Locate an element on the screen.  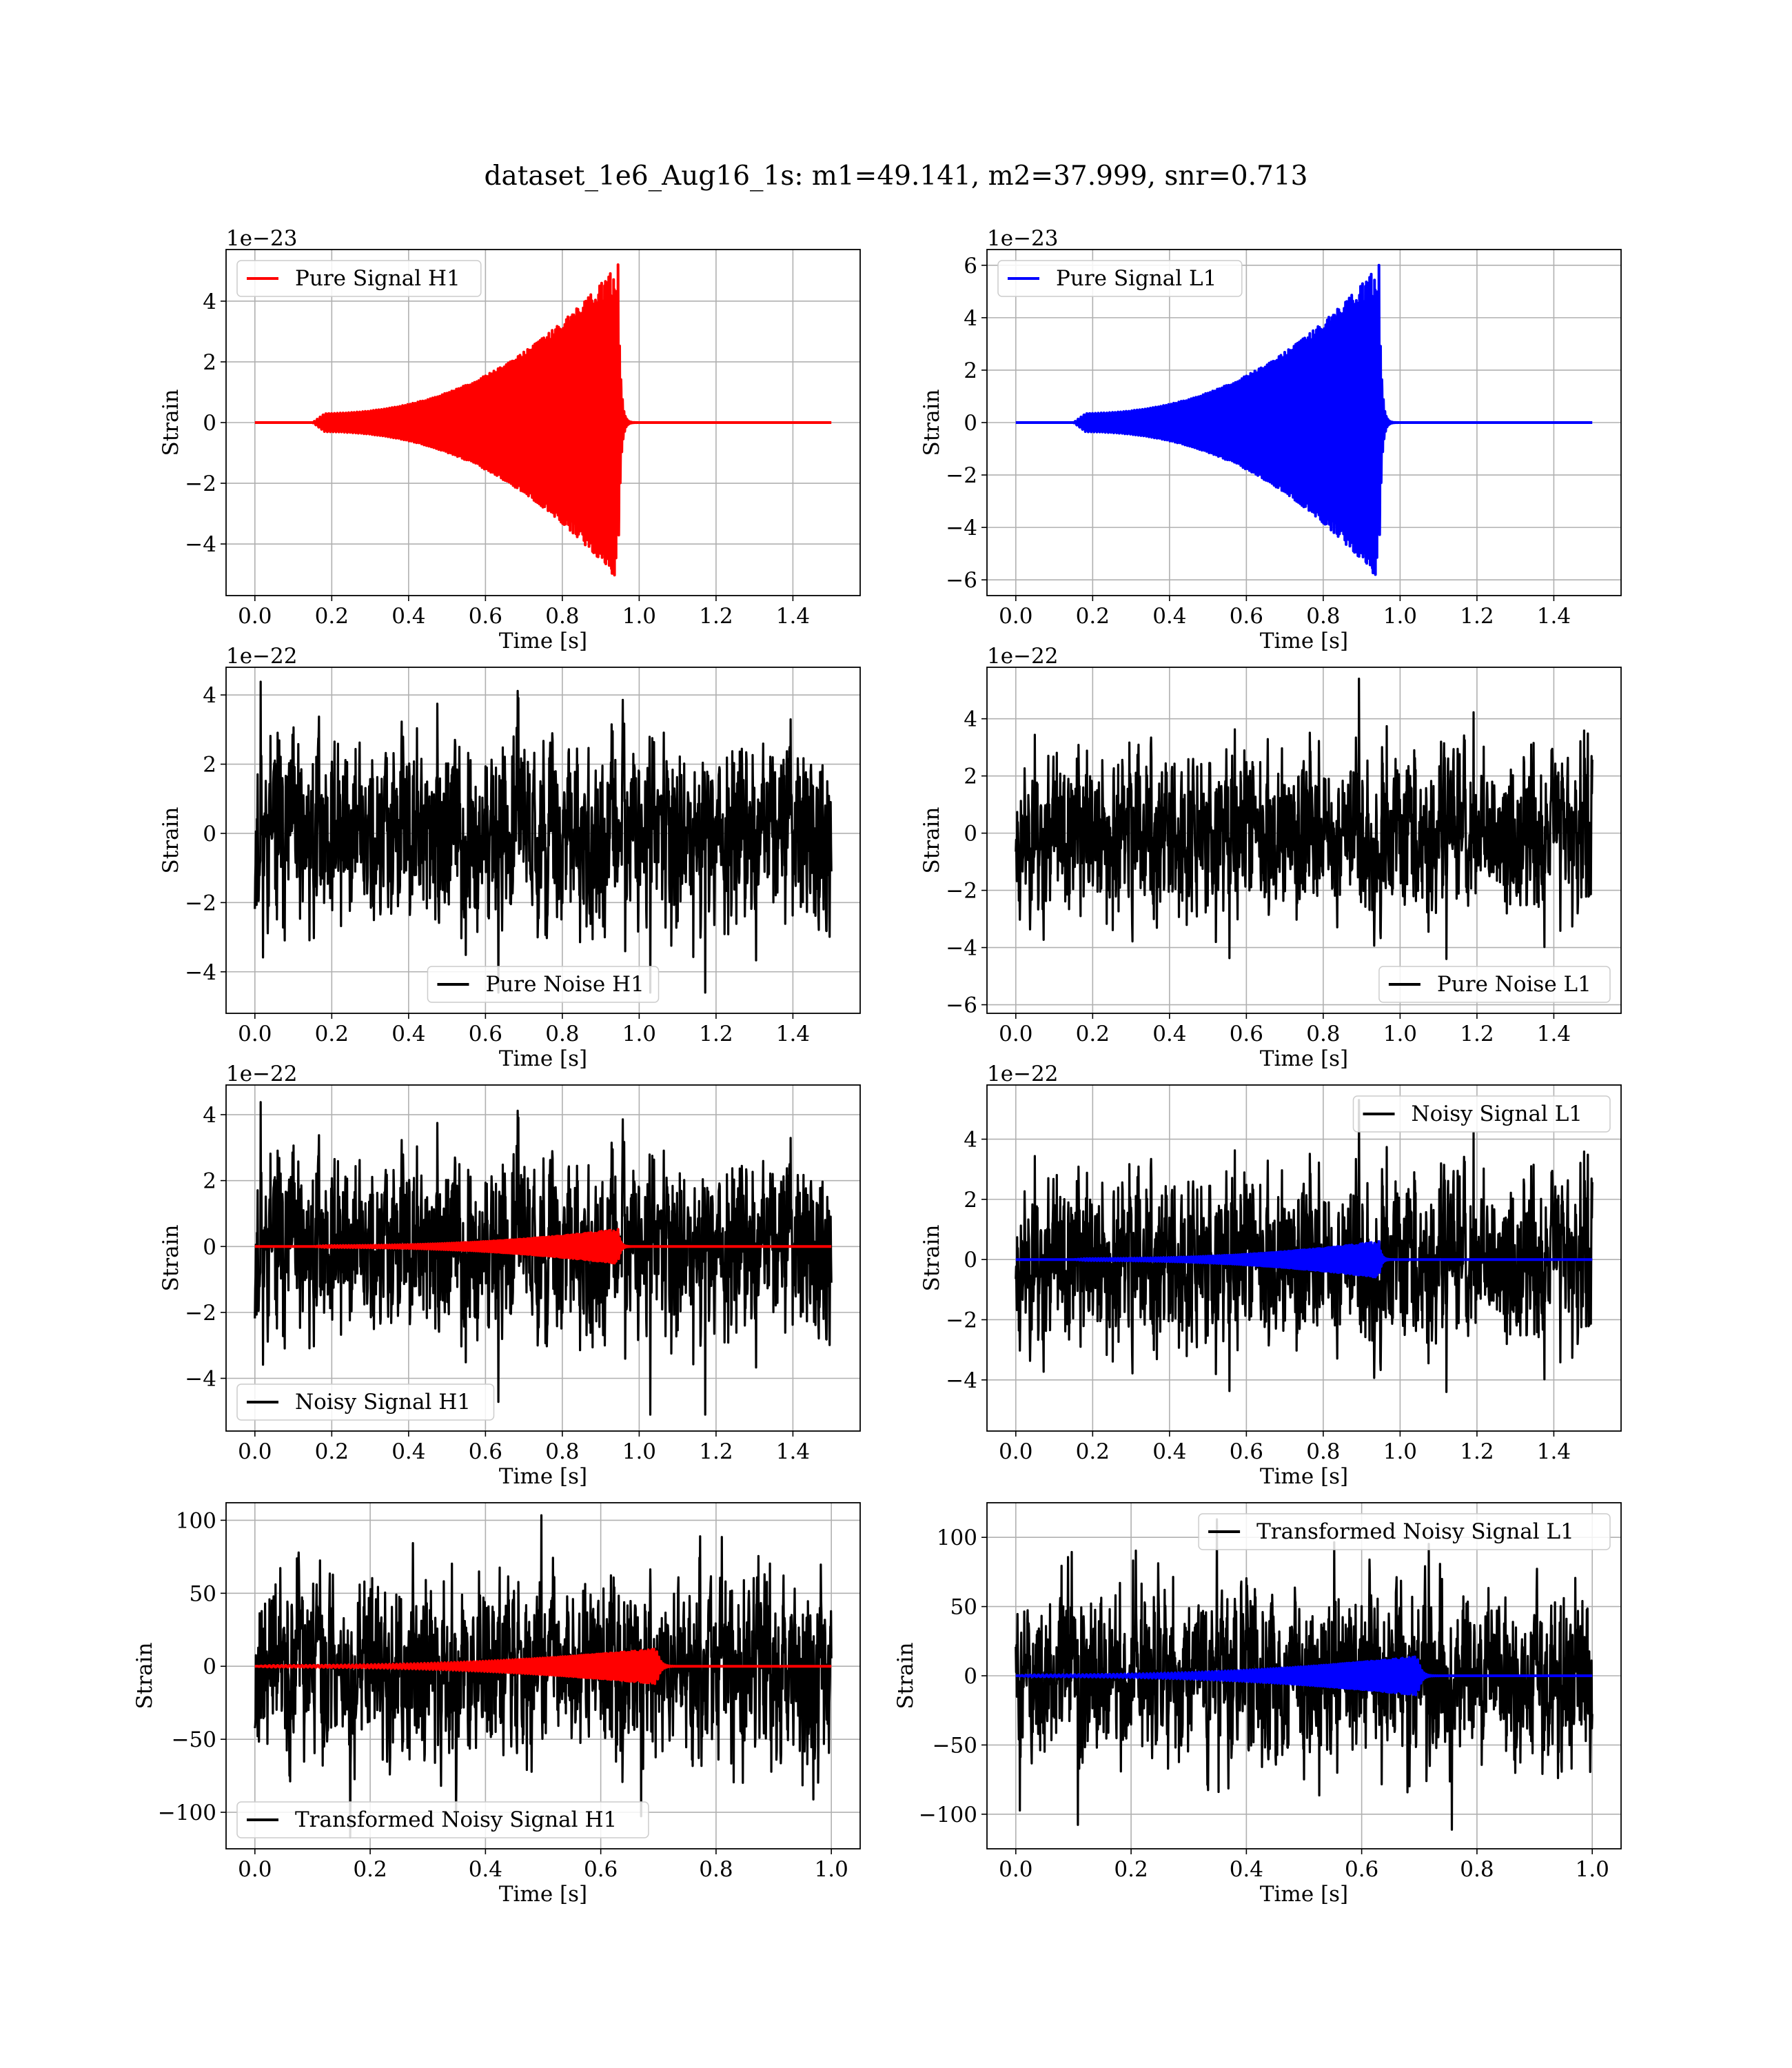
legend: Pure Noise L1 is located at coordinates (1494, 984).